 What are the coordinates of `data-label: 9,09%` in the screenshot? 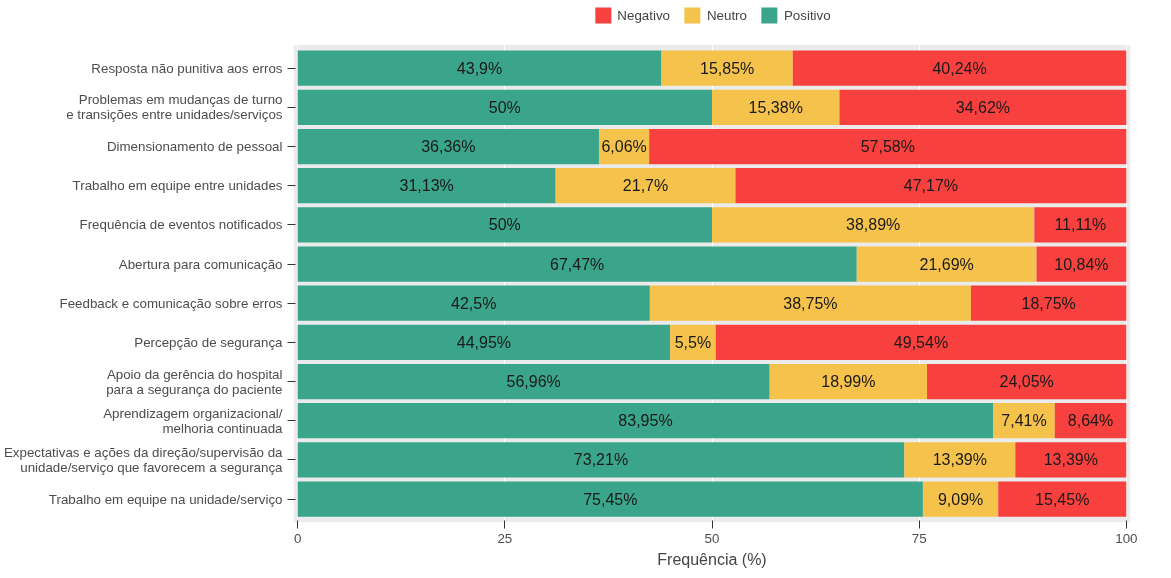 It's located at (960, 499).